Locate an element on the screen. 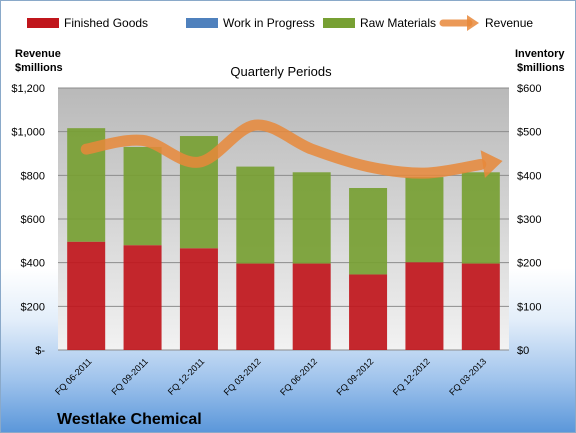 The image size is (576, 433). right-tick-label: $300 is located at coordinates (529, 220).